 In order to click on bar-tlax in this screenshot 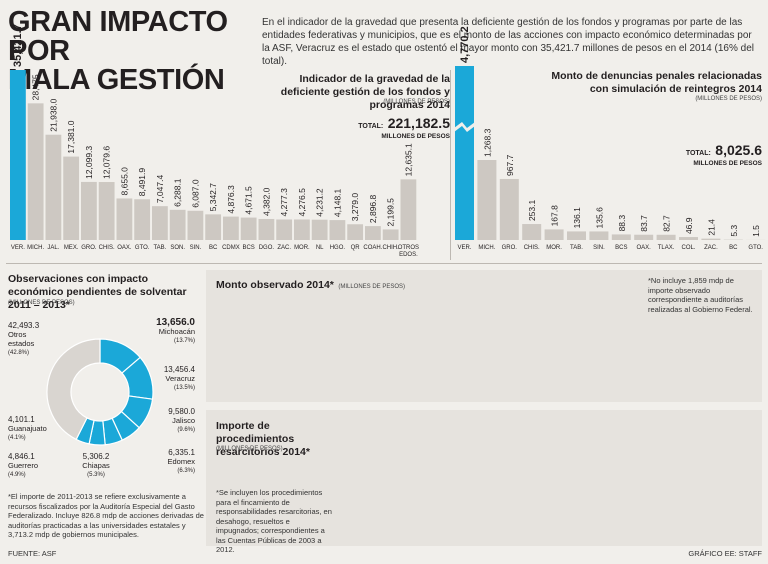, I will do `click(666, 237)`.